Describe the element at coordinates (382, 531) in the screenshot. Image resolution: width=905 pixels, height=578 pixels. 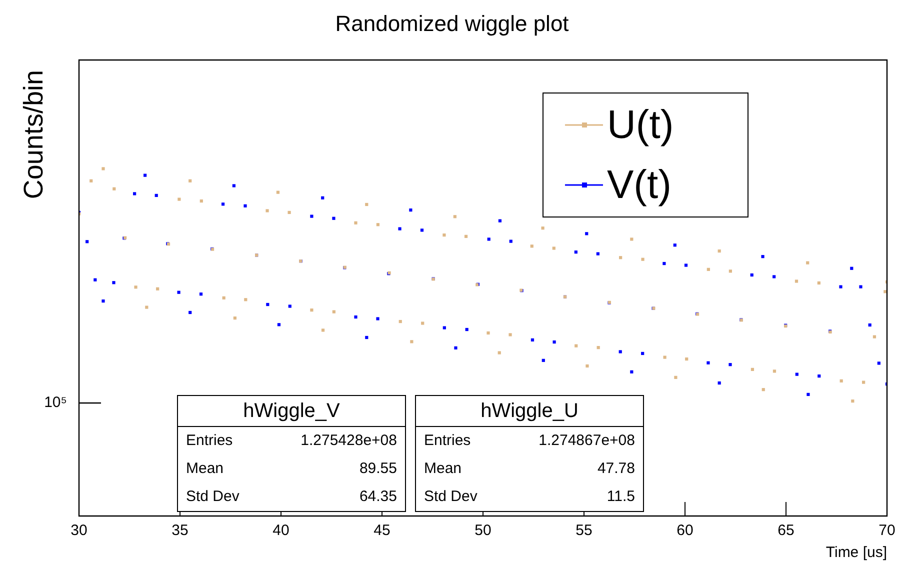
I see `x-tick-label: 45` at that location.